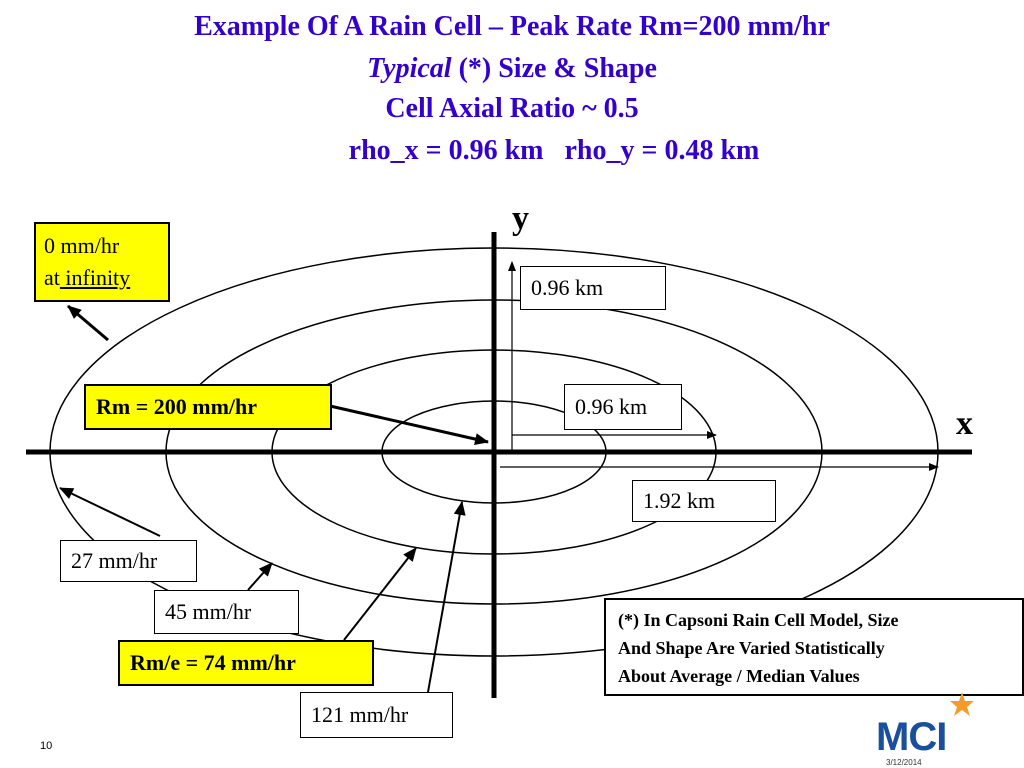  Describe the element at coordinates (246, 663) in the screenshot. I see `rm-over-e-box: Rm/e = 74 mm/hr` at that location.